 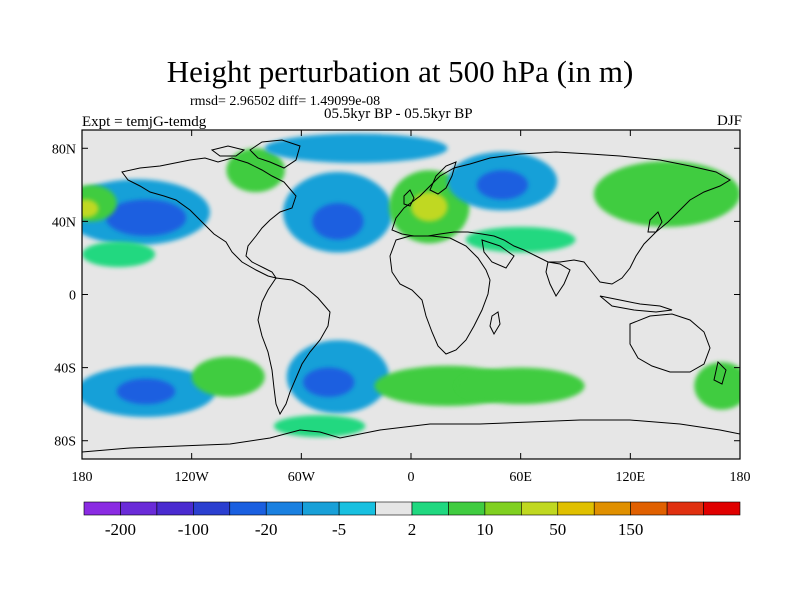 I want to click on anomaly-se-pacific-high, so click(x=717, y=386).